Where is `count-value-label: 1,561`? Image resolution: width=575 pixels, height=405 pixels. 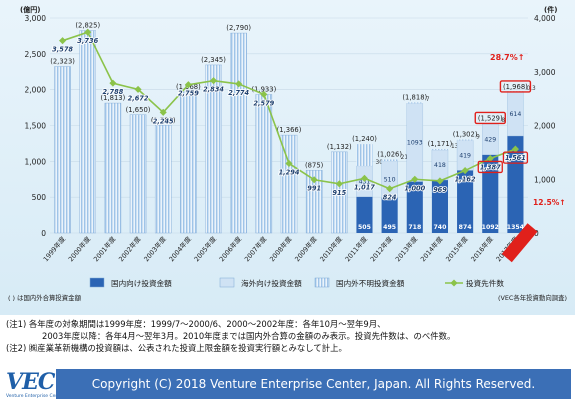
count-value-label: 1,561 is located at coordinates (515, 158).